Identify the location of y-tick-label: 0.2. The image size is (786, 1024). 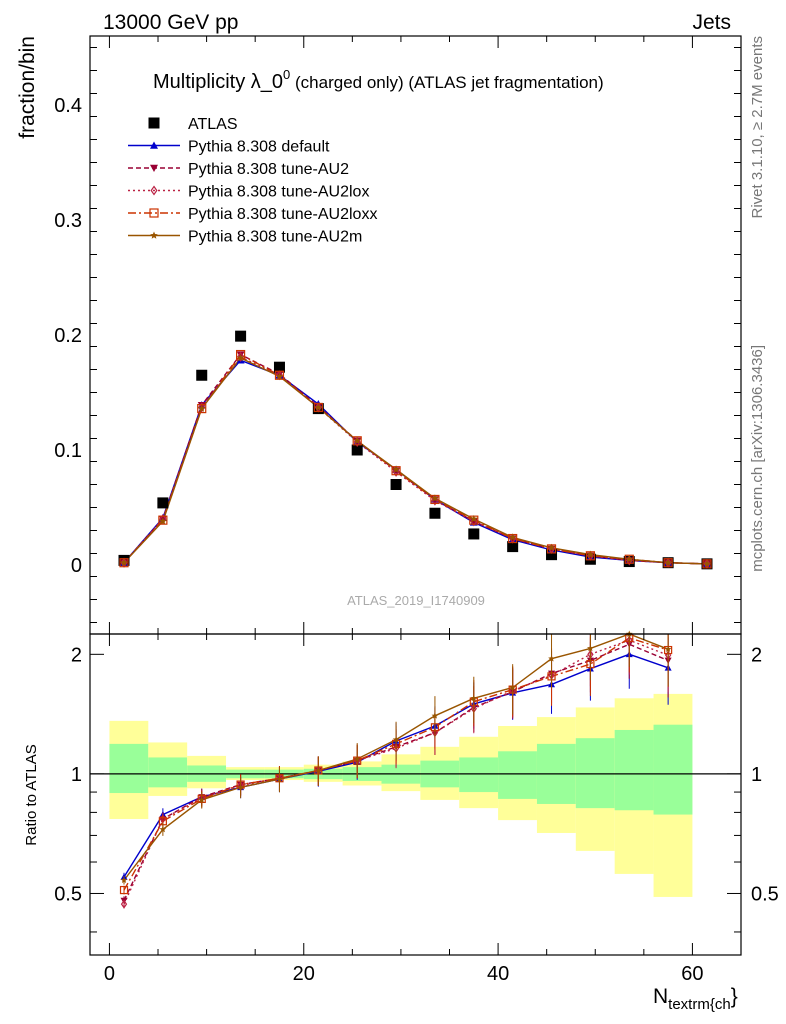
(68, 336).